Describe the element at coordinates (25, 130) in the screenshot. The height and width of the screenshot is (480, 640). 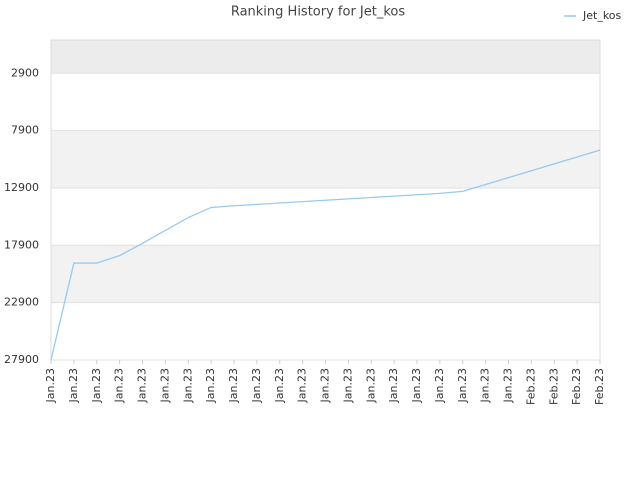
I see `y-tick-label: 7900` at that location.